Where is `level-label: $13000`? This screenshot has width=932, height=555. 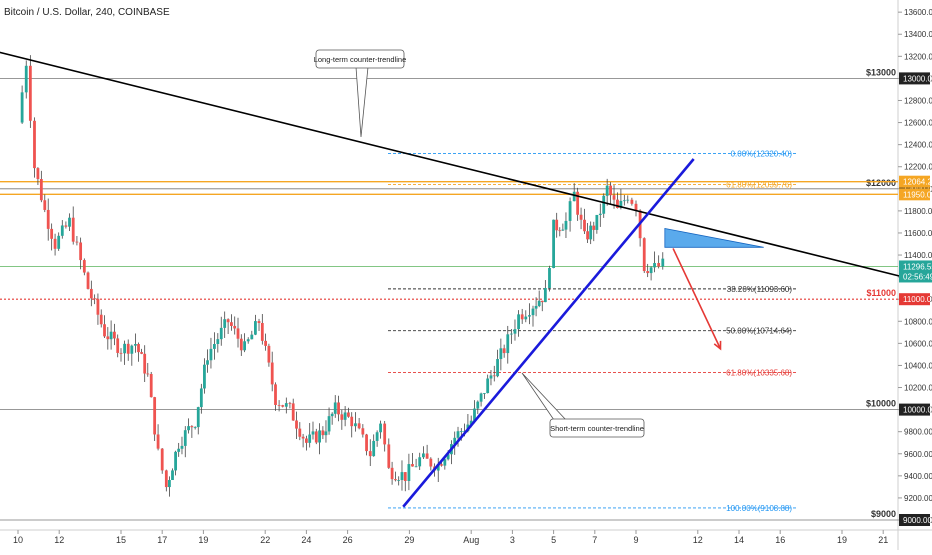 level-label: $13000 is located at coordinates (881, 72).